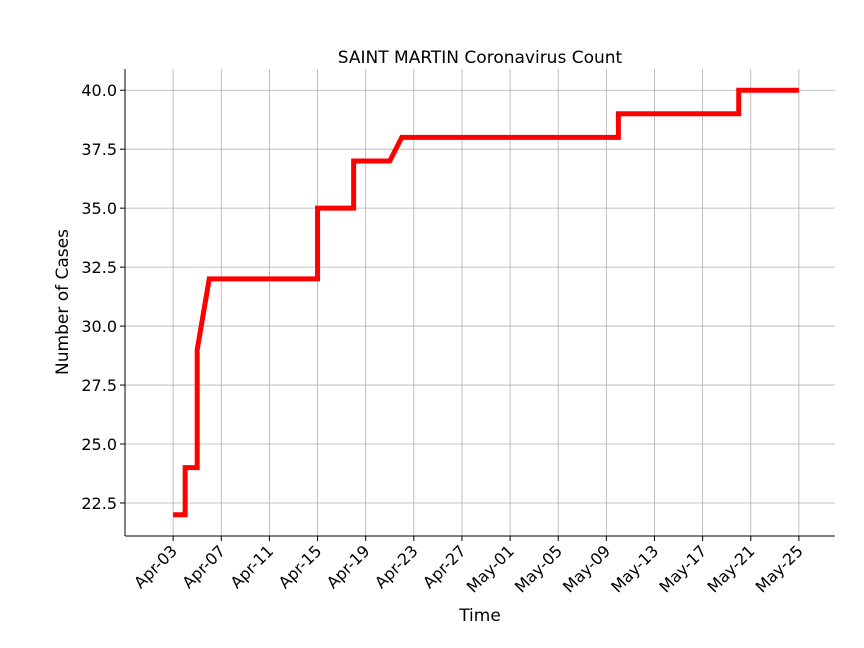 The image size is (864, 648). I want to click on x-tick-label: May-01, so click(490, 568).